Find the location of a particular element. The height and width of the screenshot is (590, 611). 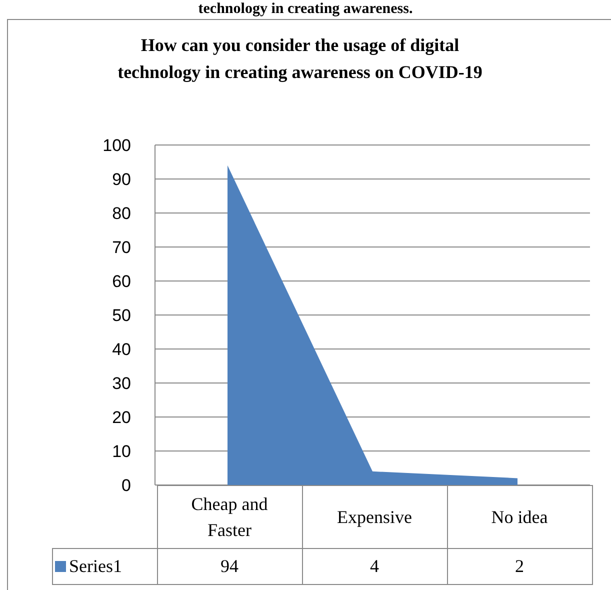

chart-title: How can you consider the usage of digital technology in creating awareness on COVID-19 is located at coordinates (300, 59).